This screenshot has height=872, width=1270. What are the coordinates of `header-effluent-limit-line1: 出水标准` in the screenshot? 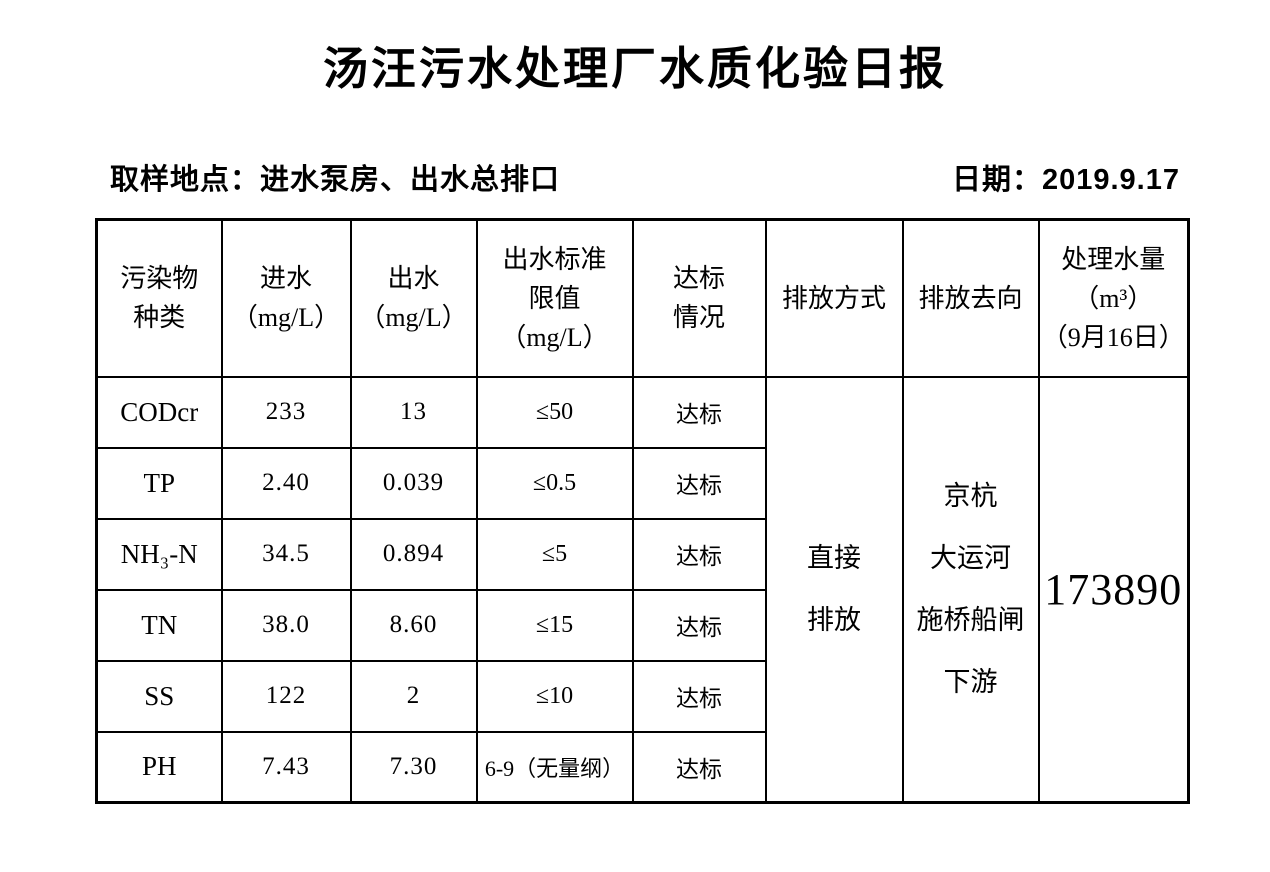 It's located at (554, 259).